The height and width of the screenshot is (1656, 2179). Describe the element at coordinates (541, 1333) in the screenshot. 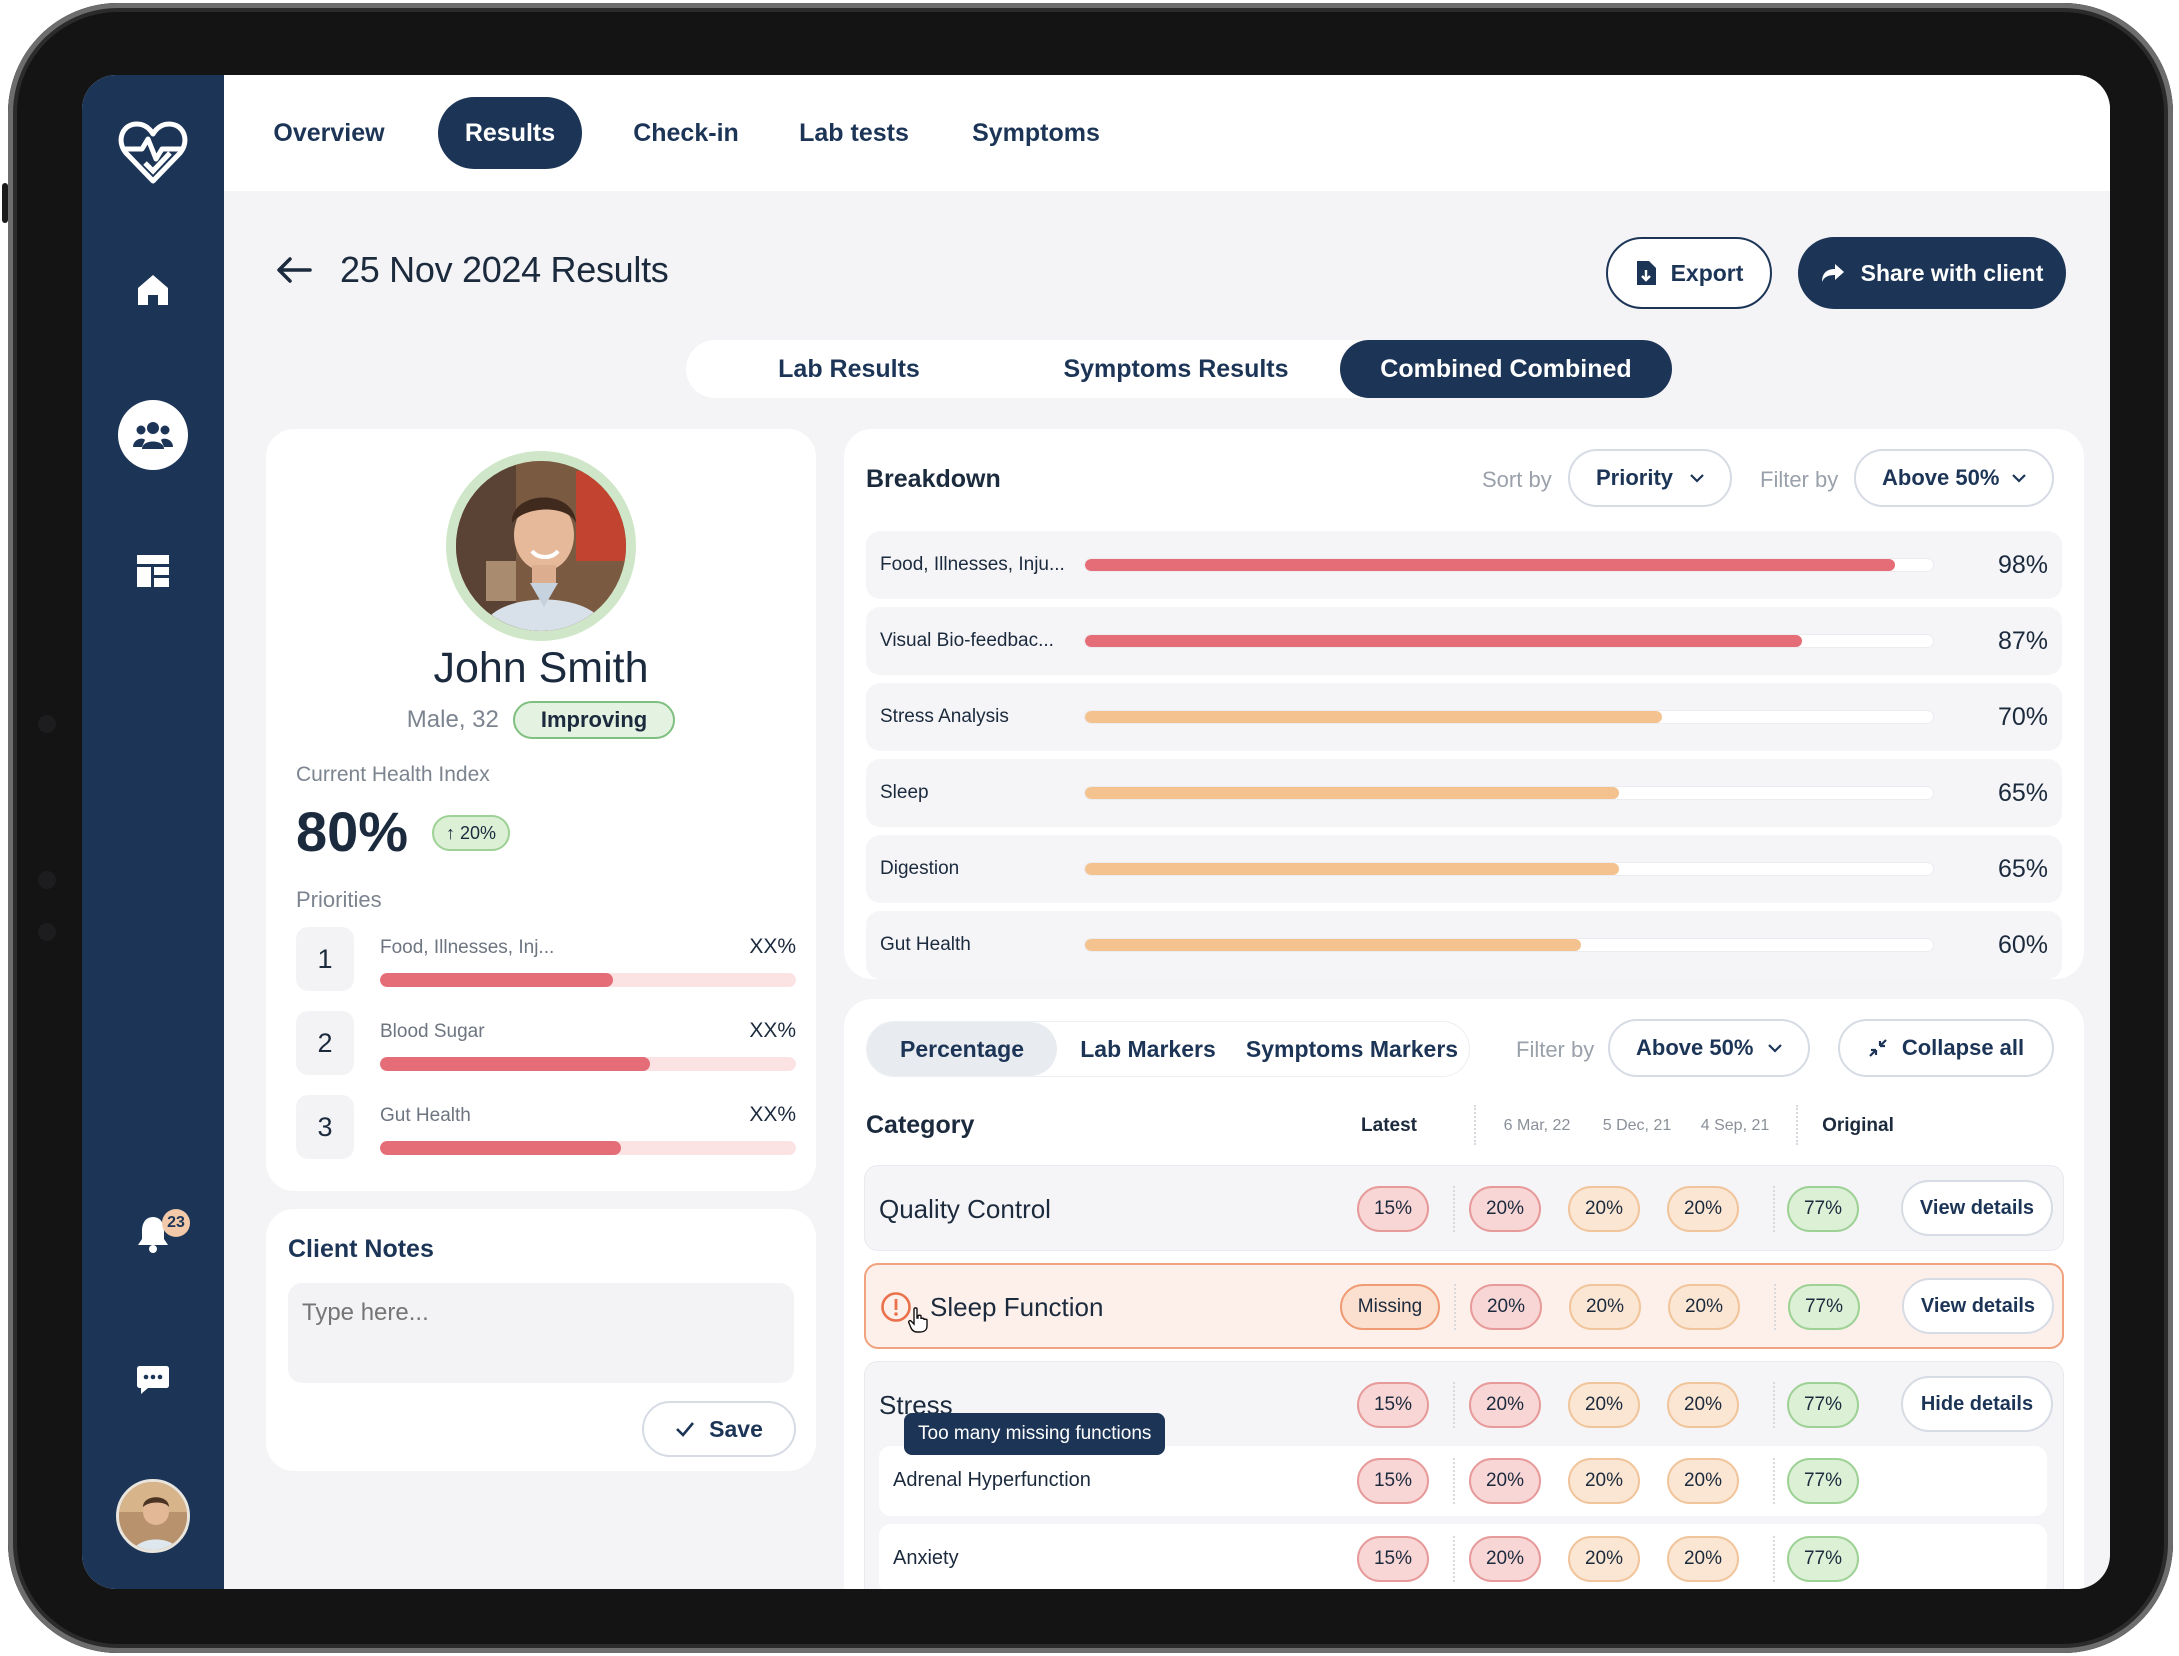

I see `notes-textarea` at that location.